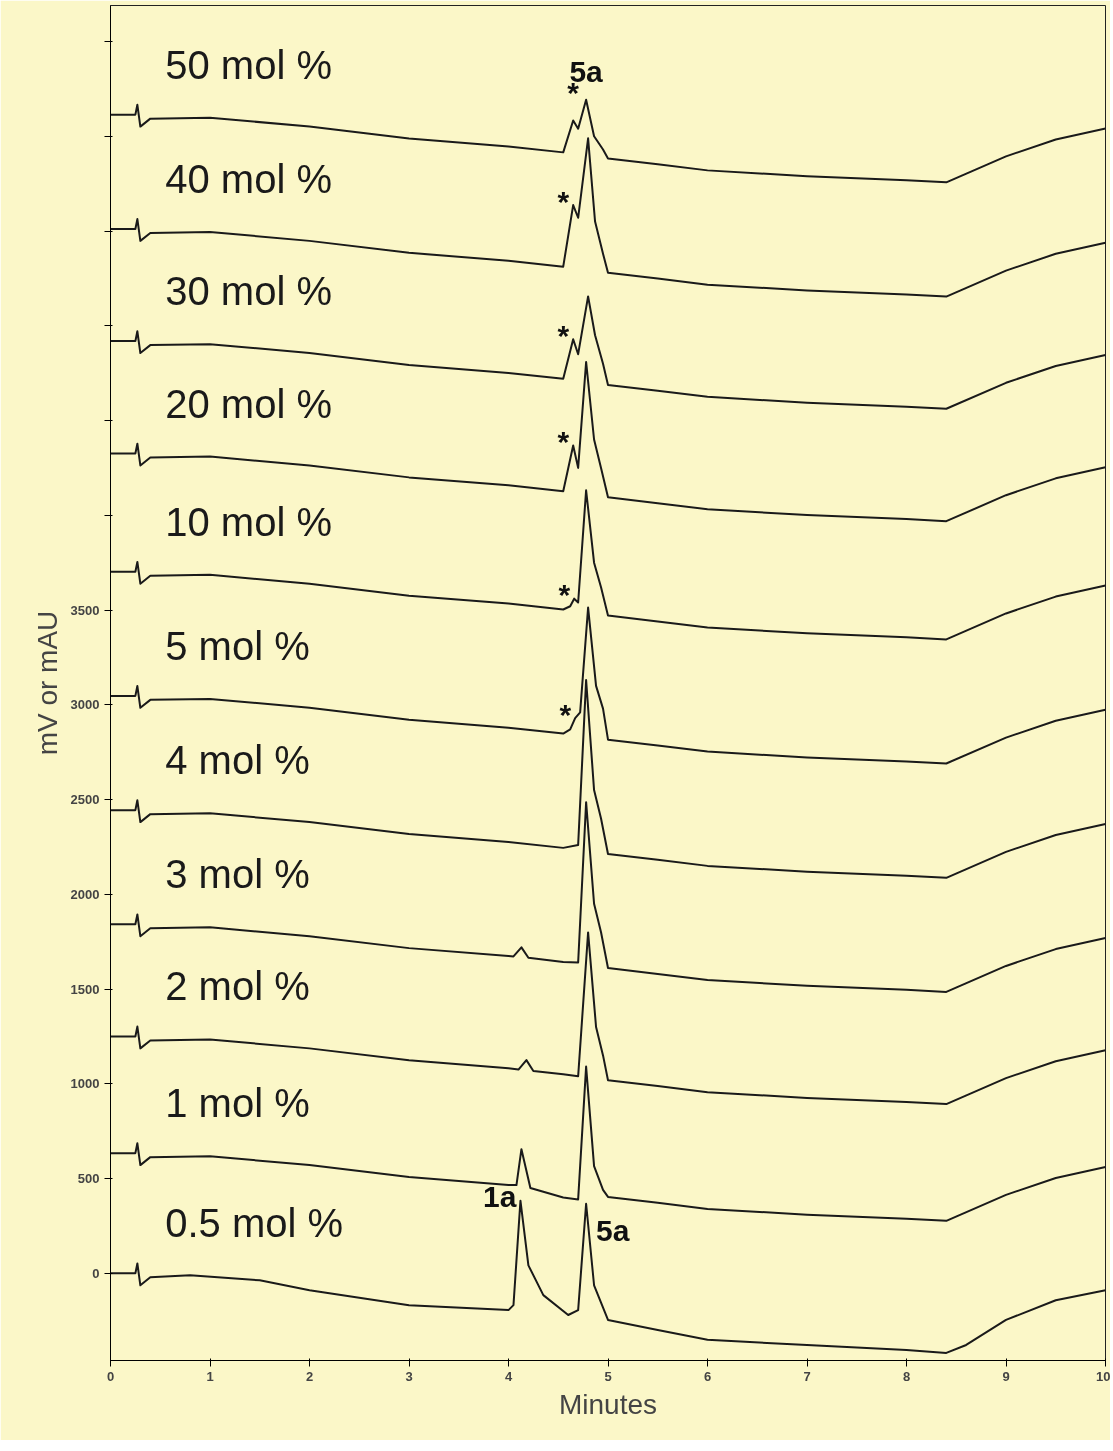  What do you see at coordinates (110, 1376) in the screenshot?
I see `x-tick-label: 0` at bounding box center [110, 1376].